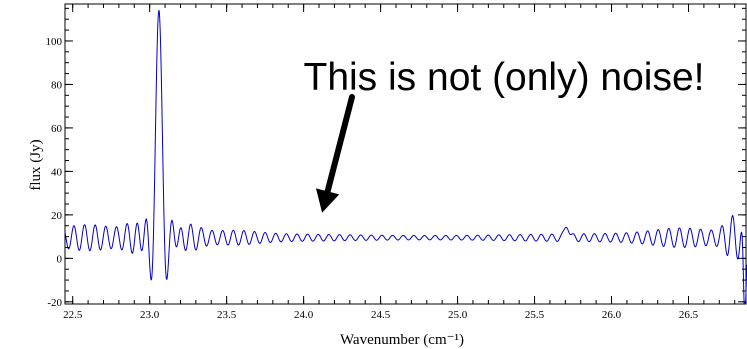 The width and height of the screenshot is (747, 349). I want to click on x-tick-label: 22.5, so click(73, 315).